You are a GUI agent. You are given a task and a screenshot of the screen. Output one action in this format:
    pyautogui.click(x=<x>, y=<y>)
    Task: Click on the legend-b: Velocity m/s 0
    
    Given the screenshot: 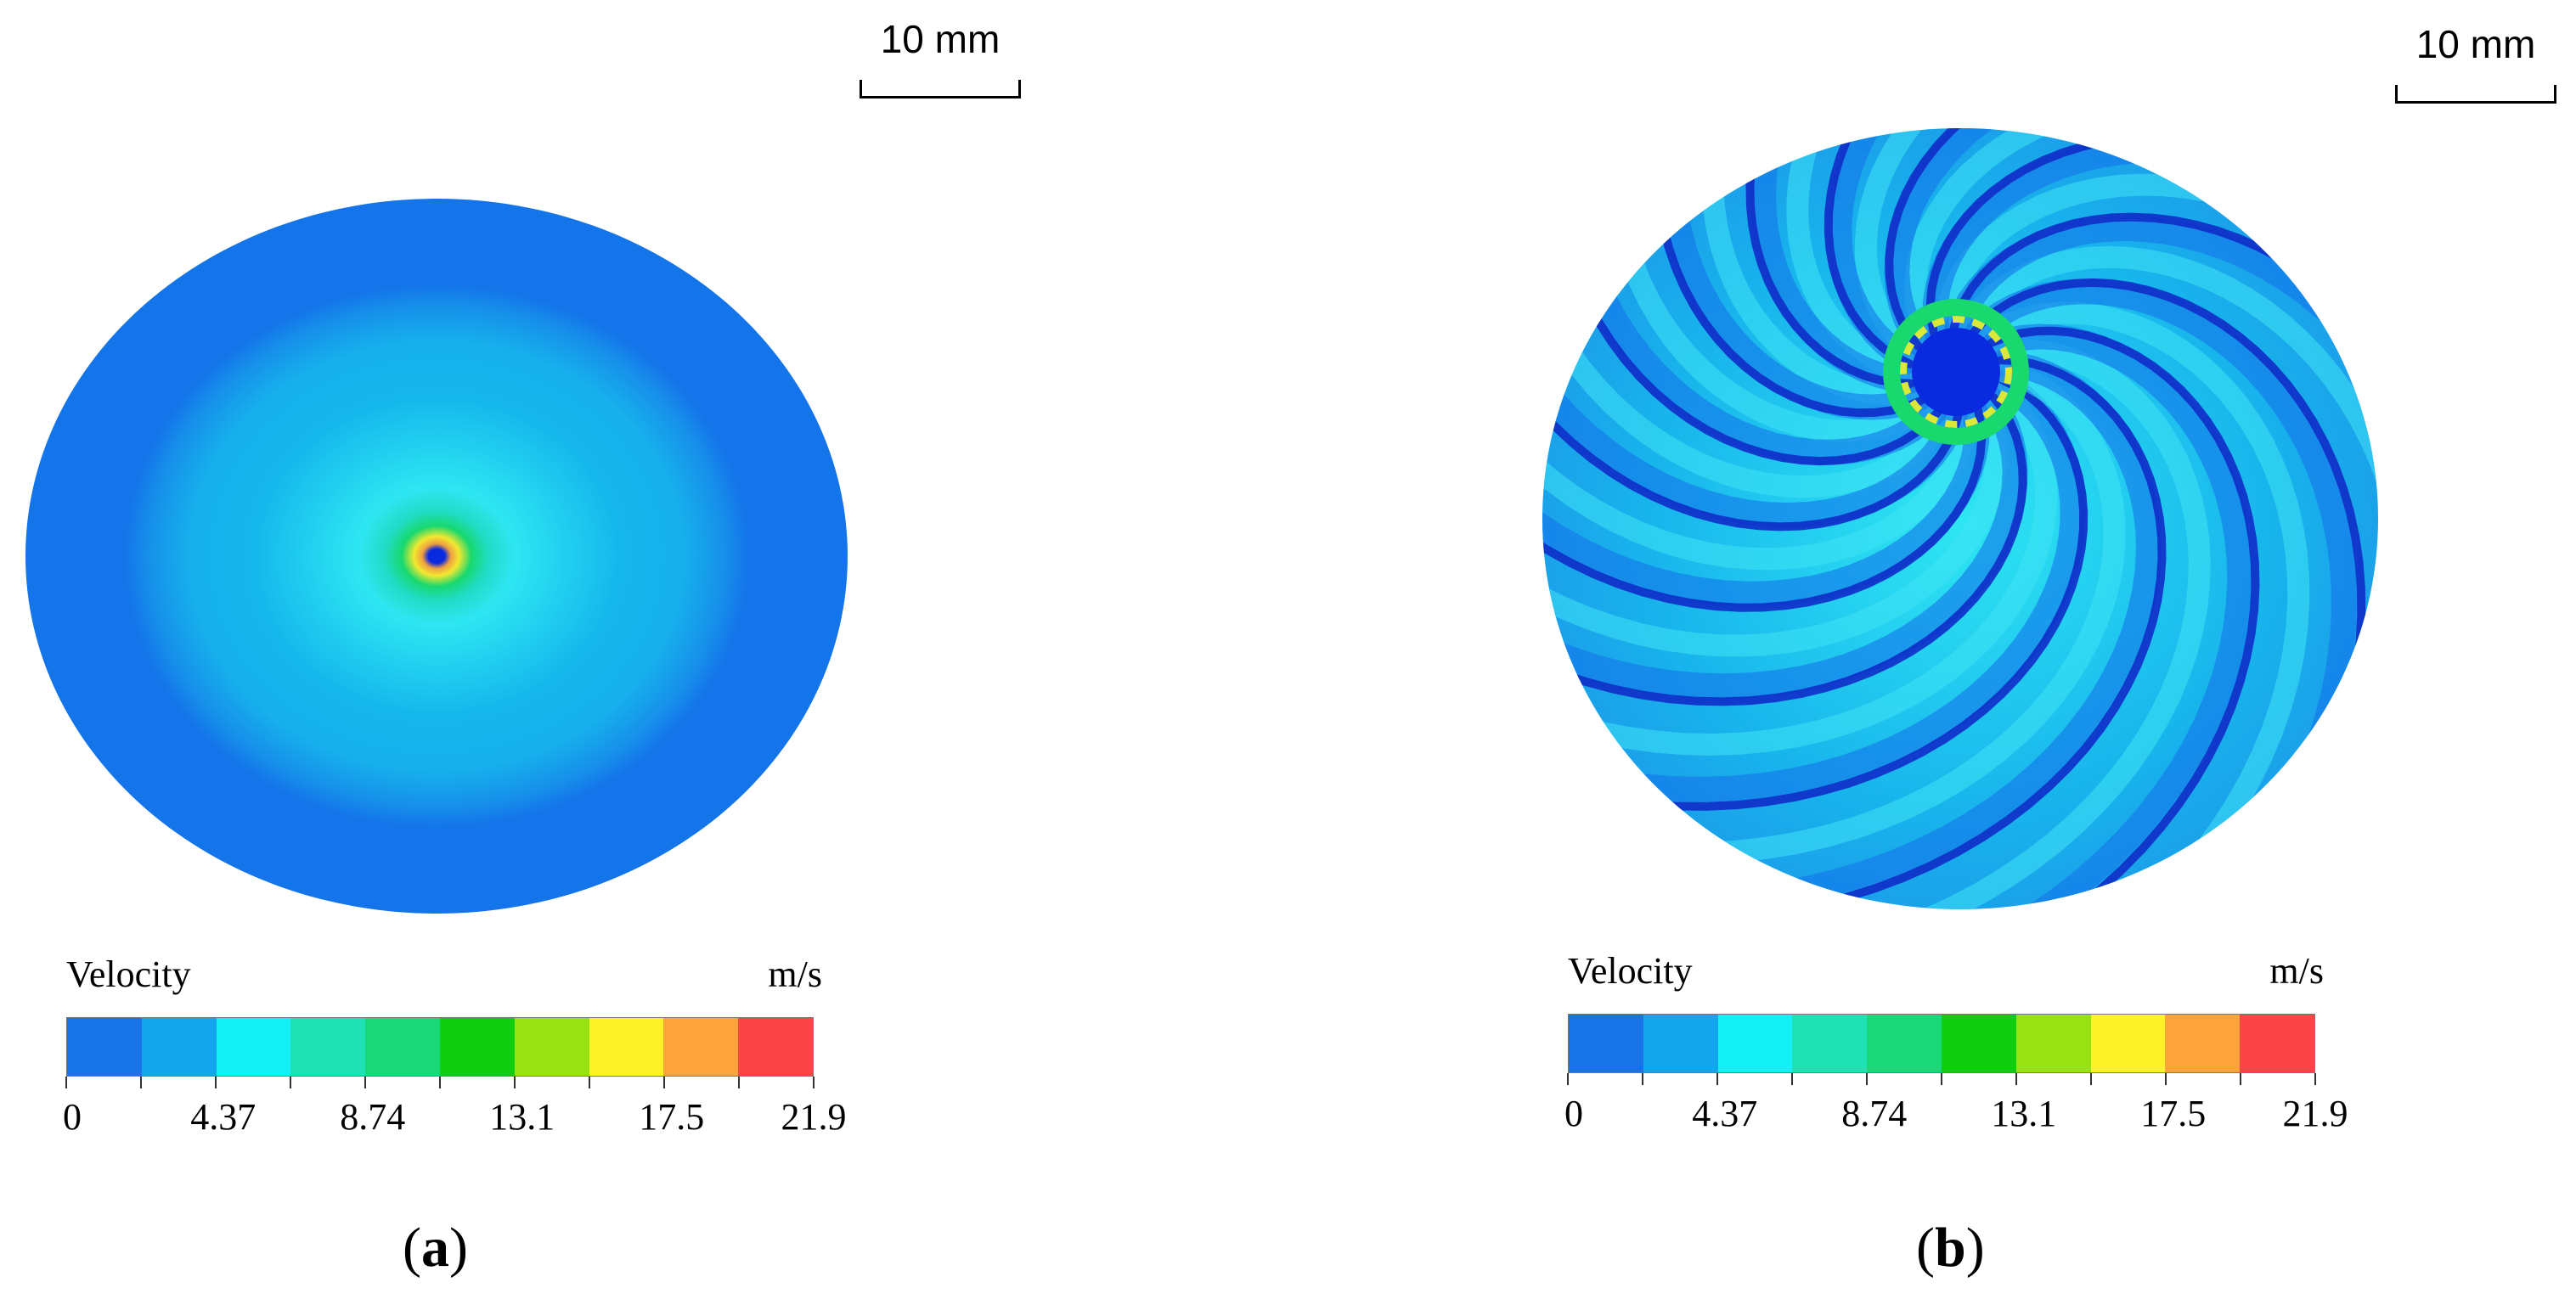 What is the action you would take?
    pyautogui.click(x=1956, y=1049)
    